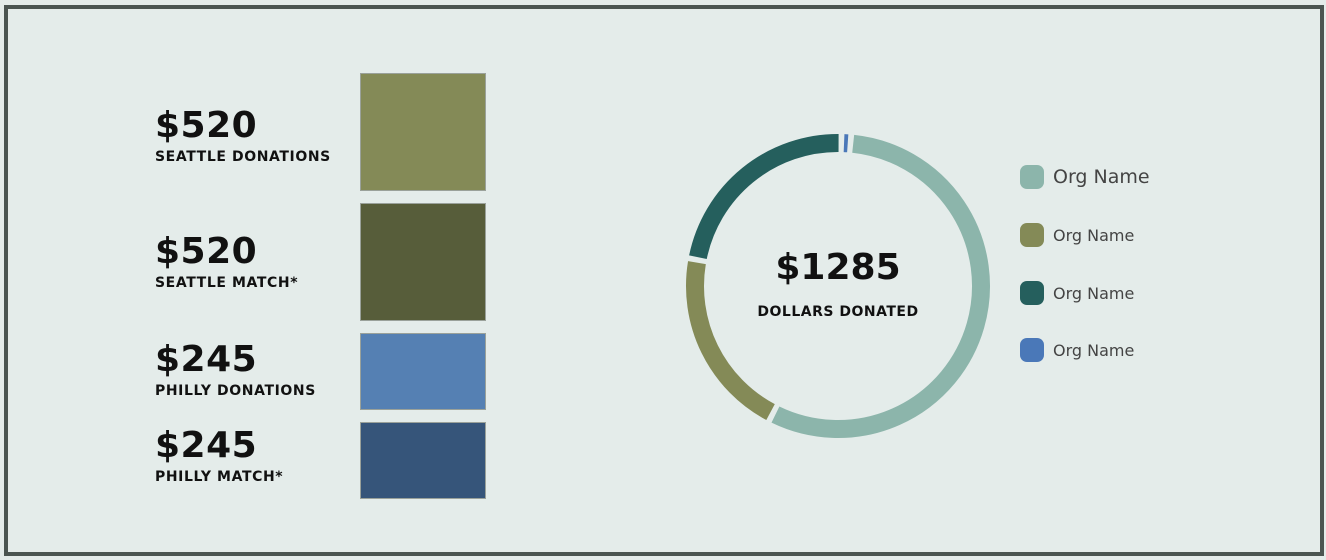 The height and width of the screenshot is (560, 1326). I want to click on legend-item-1: Org Name, so click(1085, 177).